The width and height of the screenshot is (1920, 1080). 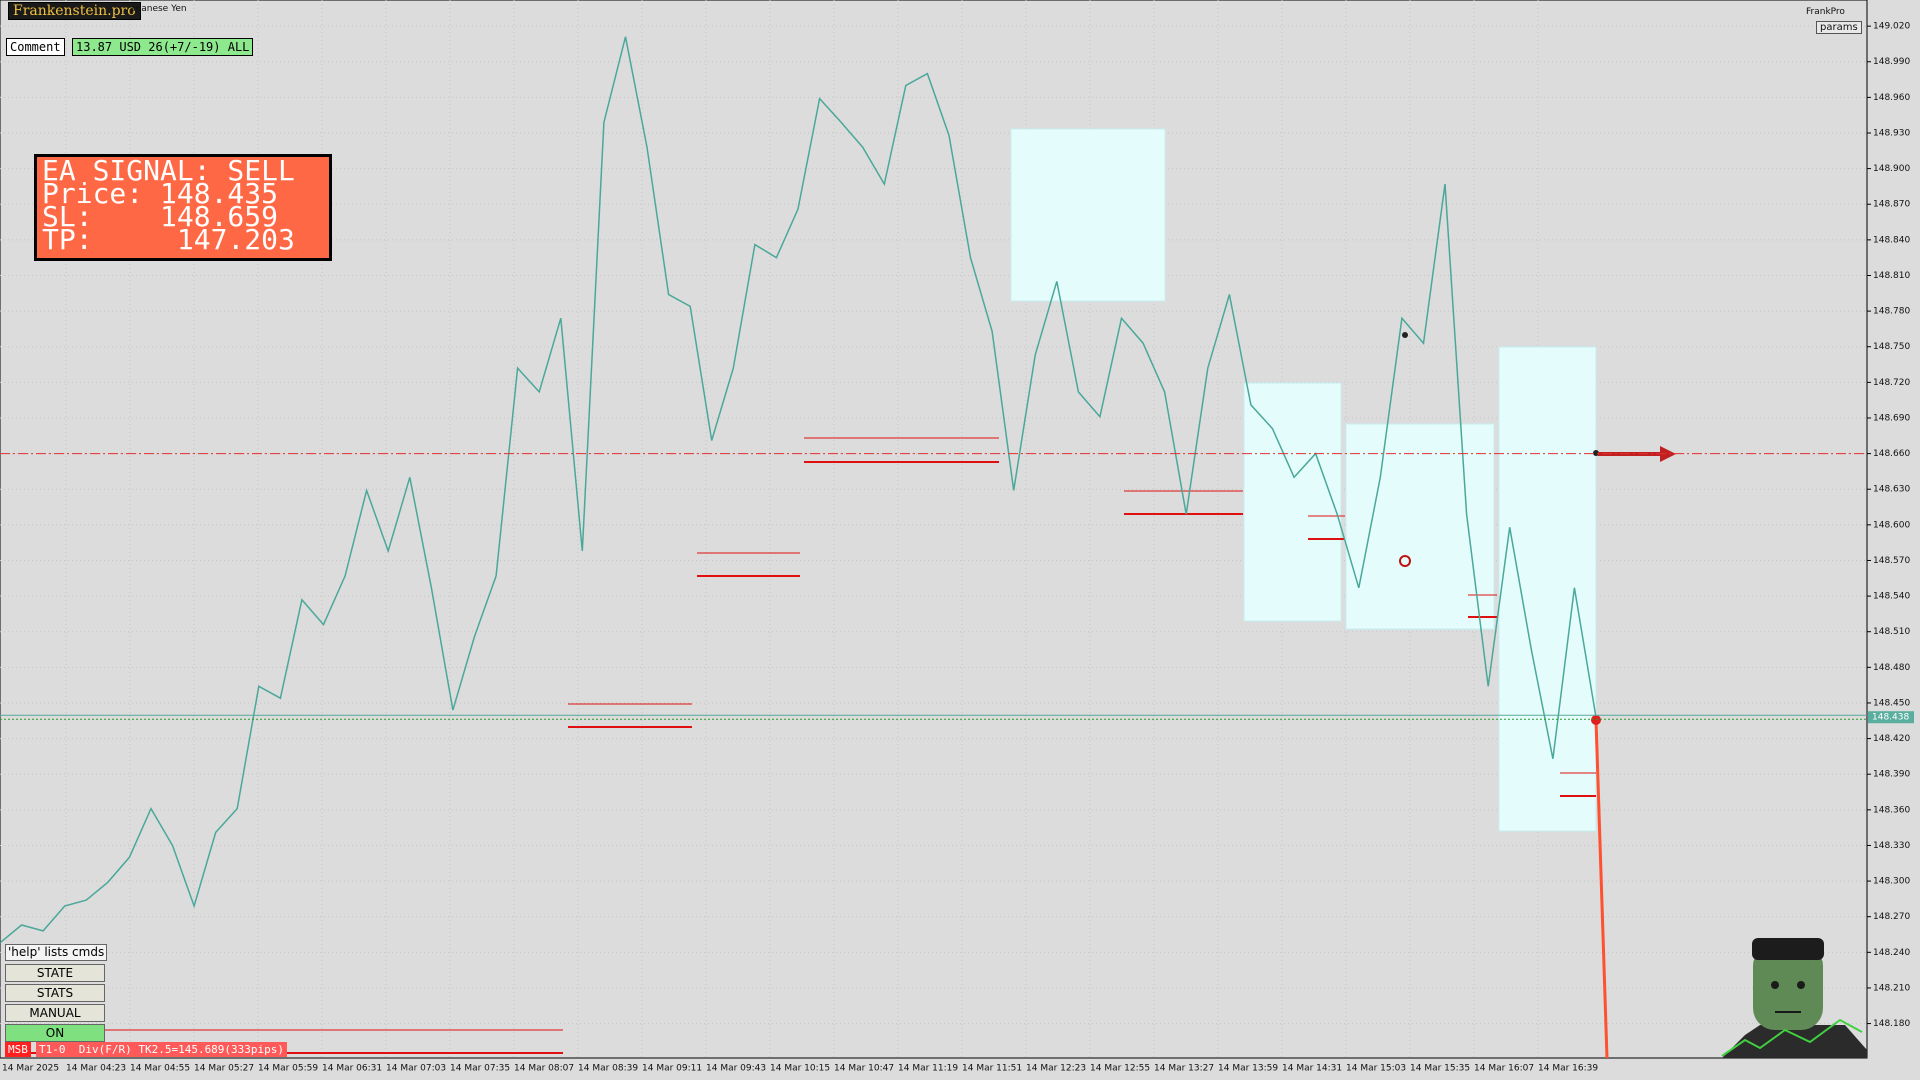 I want to click on y-tick-label: 148.510, so click(x=1891, y=632).